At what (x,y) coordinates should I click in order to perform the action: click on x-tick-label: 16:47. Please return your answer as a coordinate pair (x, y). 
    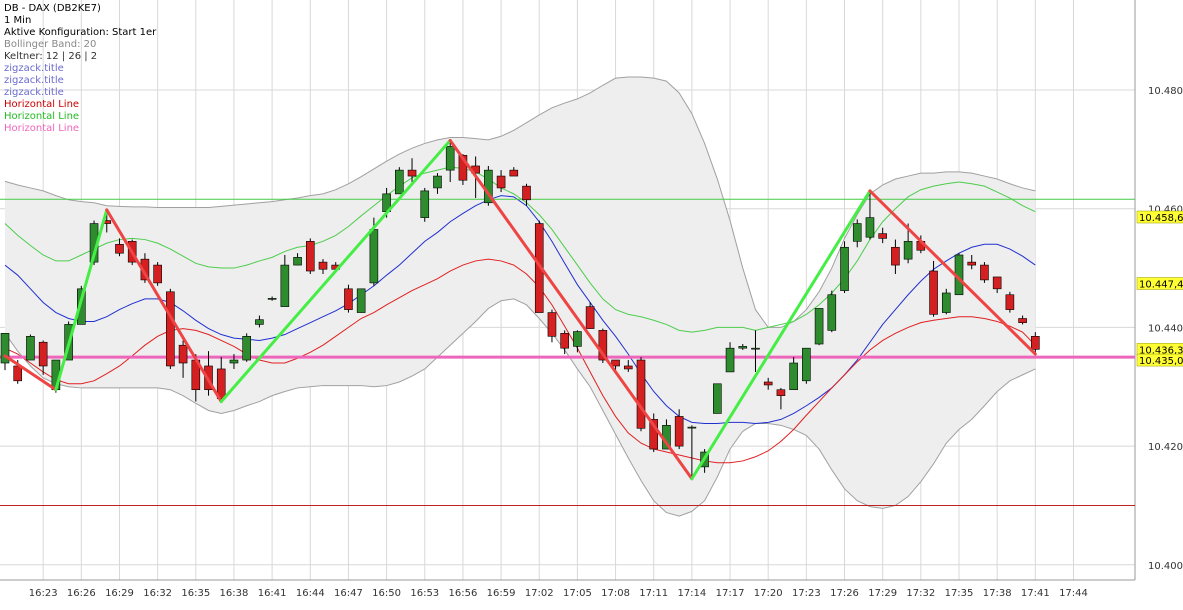
    Looking at the image, I should click on (348, 593).